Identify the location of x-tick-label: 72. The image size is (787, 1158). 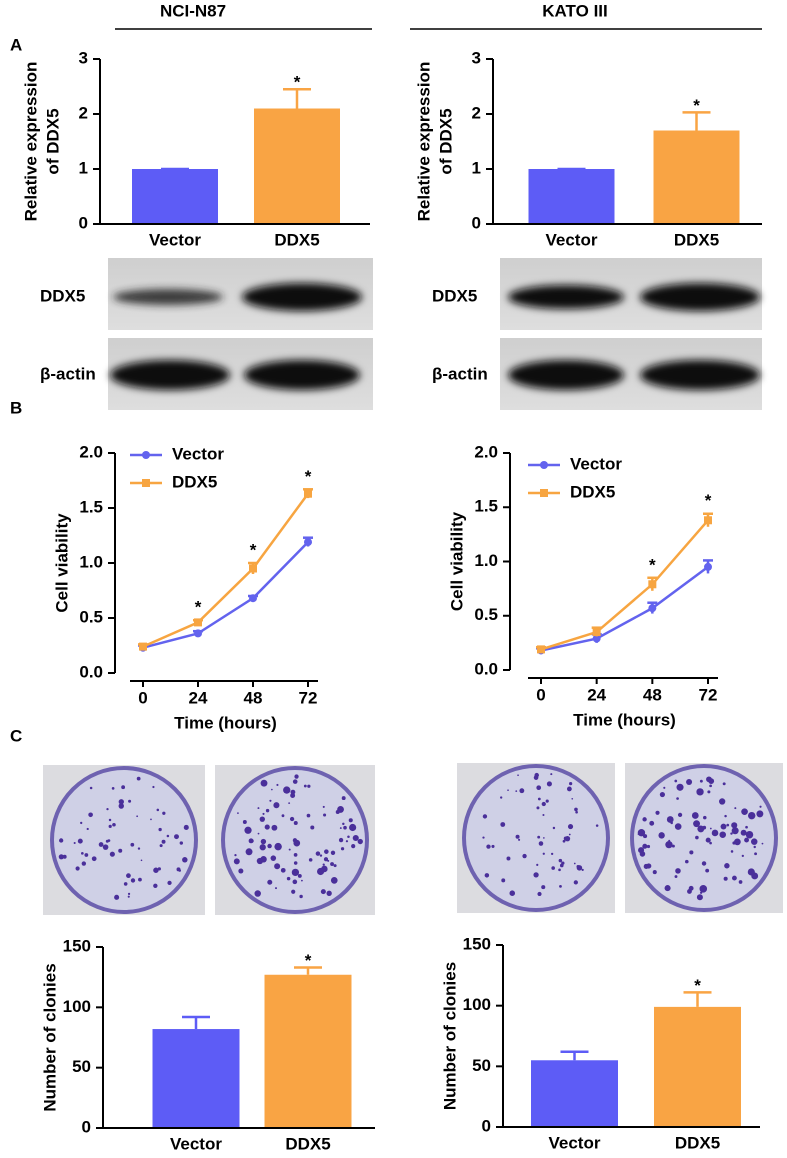
(308, 697).